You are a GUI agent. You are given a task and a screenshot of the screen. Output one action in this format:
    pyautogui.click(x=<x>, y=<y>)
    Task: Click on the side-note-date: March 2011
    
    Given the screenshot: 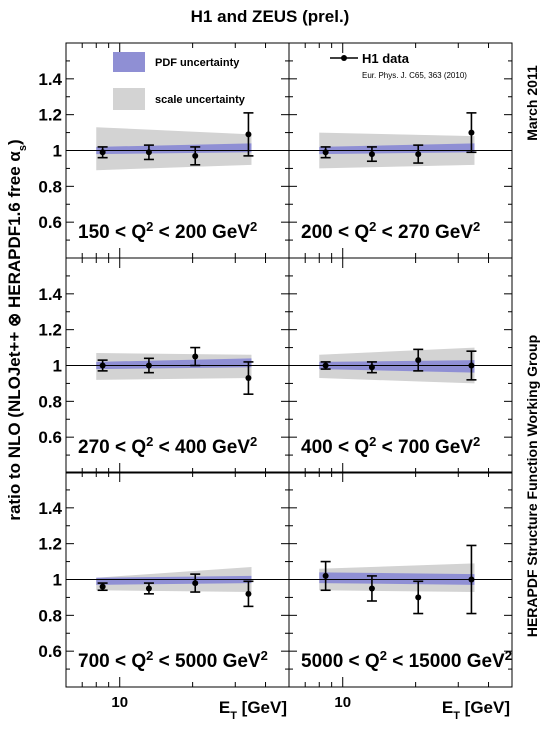 What is the action you would take?
    pyautogui.click(x=532, y=103)
    